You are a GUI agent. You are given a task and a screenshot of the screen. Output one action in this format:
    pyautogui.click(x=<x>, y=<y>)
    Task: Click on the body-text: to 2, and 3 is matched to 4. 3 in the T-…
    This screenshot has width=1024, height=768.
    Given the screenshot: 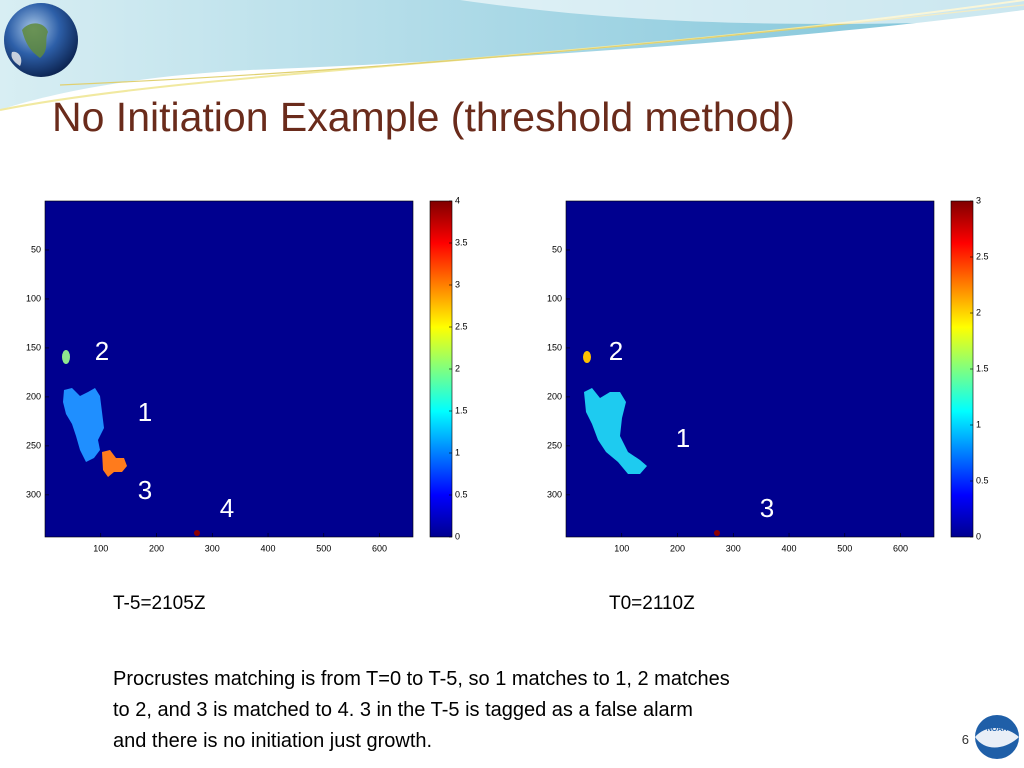 What is the action you would take?
    pyautogui.click(x=403, y=710)
    